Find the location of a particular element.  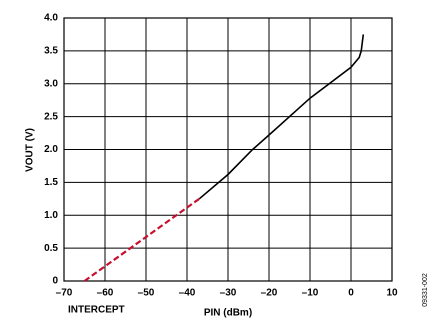

x-tick-label: –70 is located at coordinates (64, 293).